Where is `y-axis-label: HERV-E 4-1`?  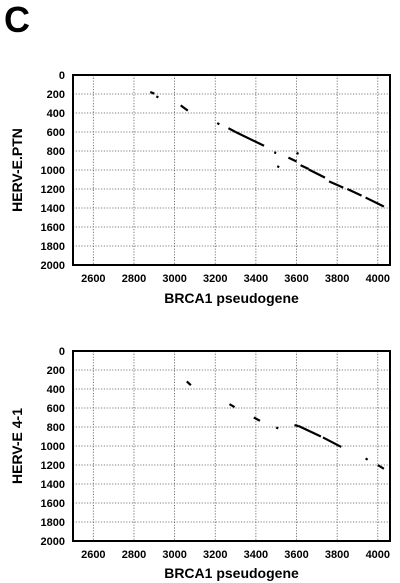 y-axis-label: HERV-E 4-1 is located at coordinates (17, 446).